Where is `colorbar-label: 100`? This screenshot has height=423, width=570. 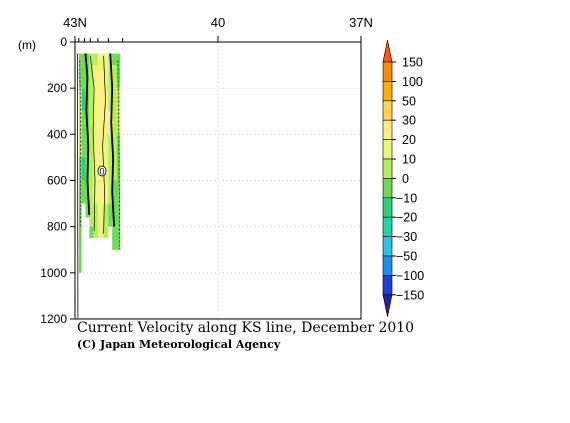 colorbar-label: 100 is located at coordinates (412, 82).